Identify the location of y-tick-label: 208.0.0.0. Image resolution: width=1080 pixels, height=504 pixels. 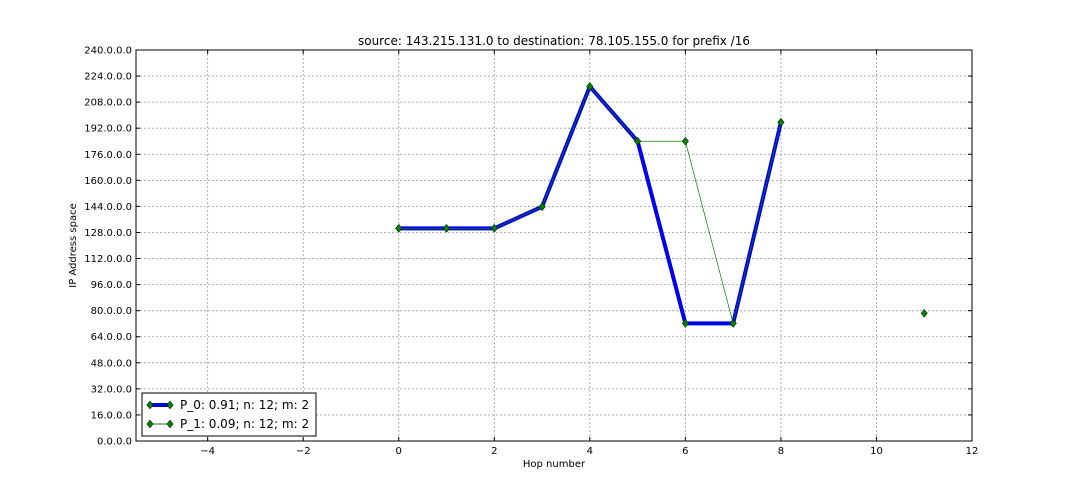
(108, 103).